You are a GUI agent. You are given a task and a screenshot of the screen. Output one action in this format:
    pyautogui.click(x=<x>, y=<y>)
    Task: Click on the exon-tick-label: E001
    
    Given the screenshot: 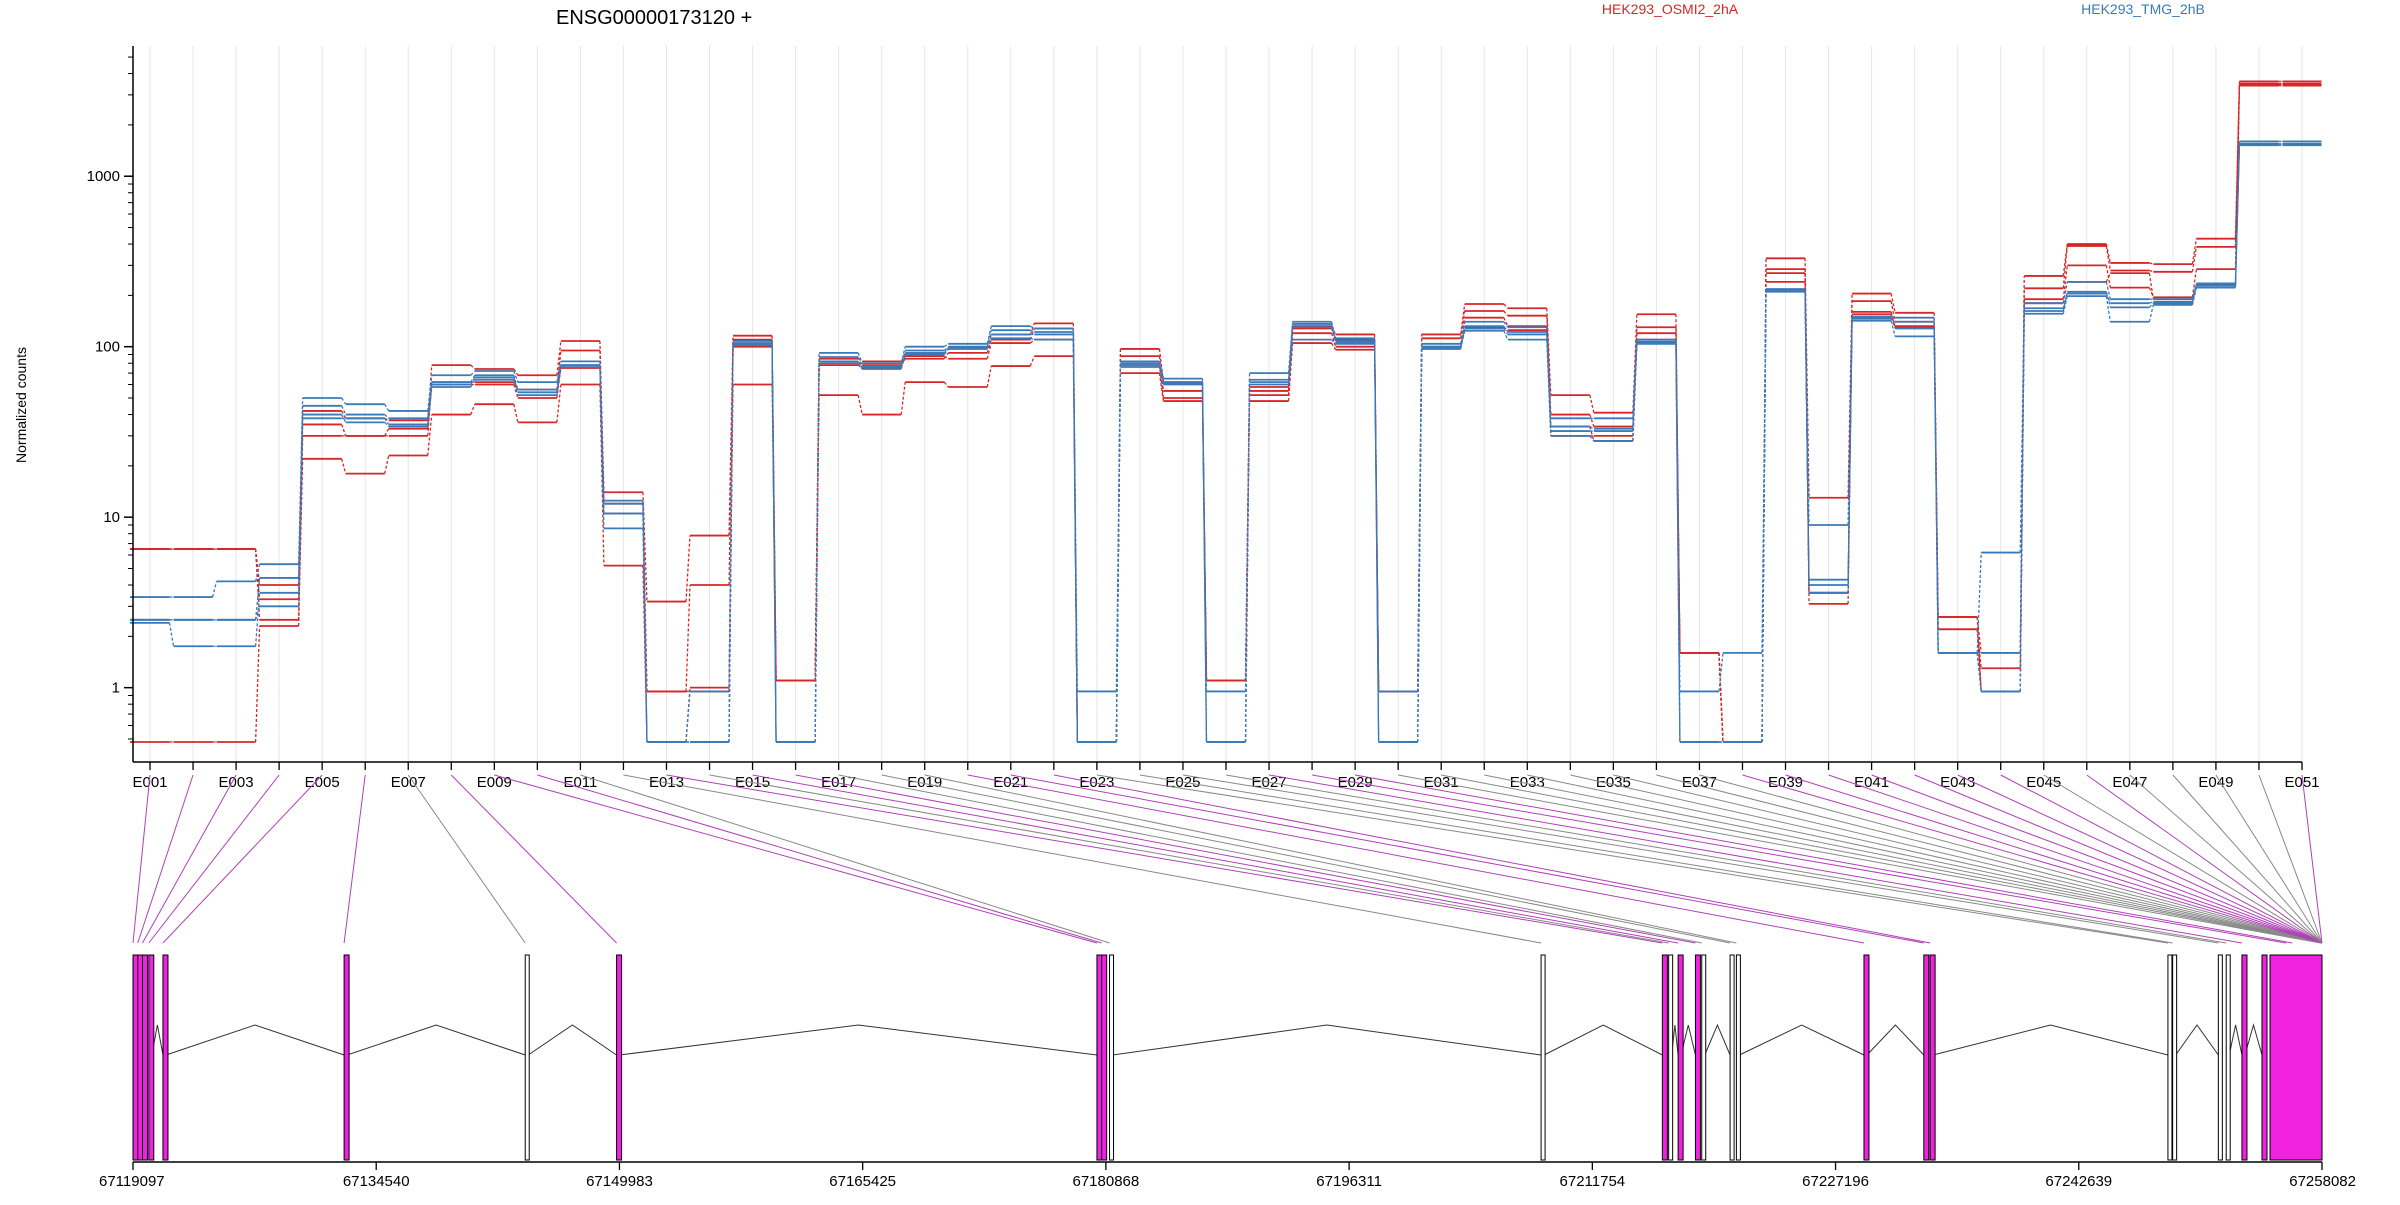 What is the action you would take?
    pyautogui.click(x=149, y=782)
    